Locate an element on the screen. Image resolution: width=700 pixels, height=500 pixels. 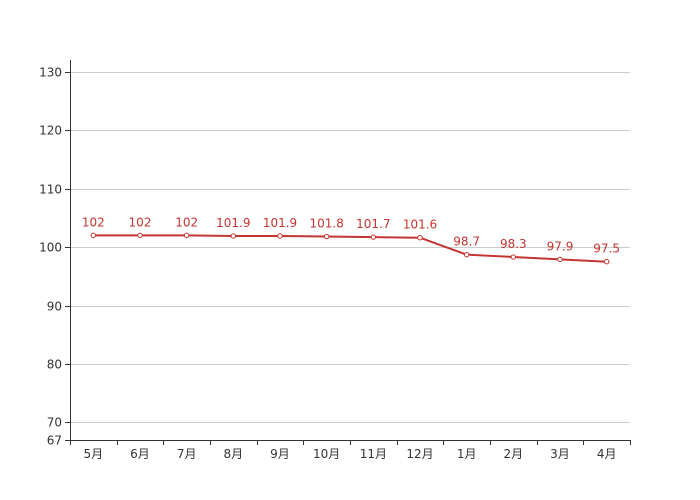
y-tick-label: 100 is located at coordinates (50, 248).